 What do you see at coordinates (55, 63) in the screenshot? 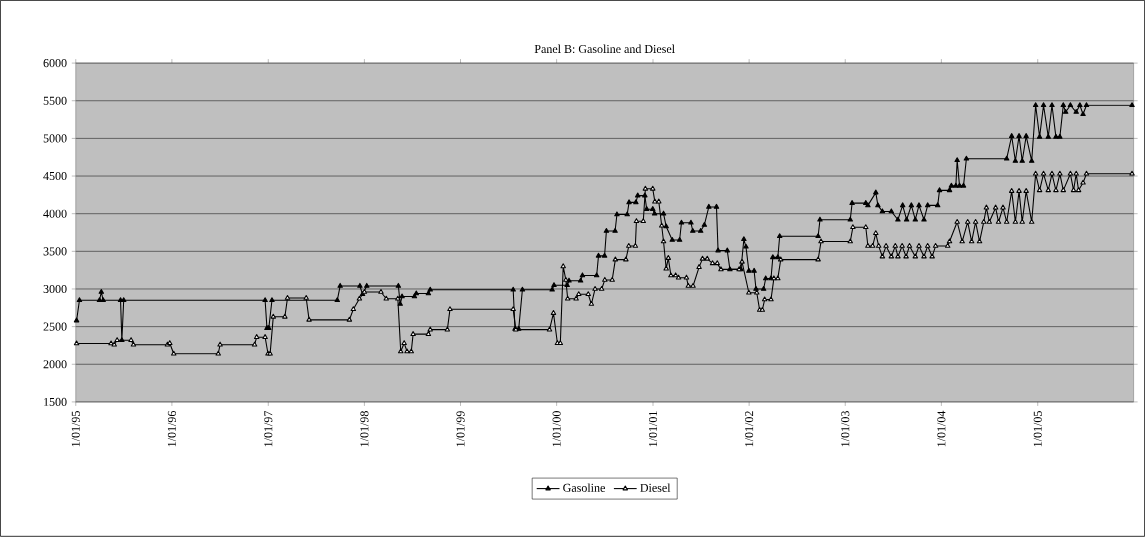
I see `y-tick-label: 6000` at bounding box center [55, 63].